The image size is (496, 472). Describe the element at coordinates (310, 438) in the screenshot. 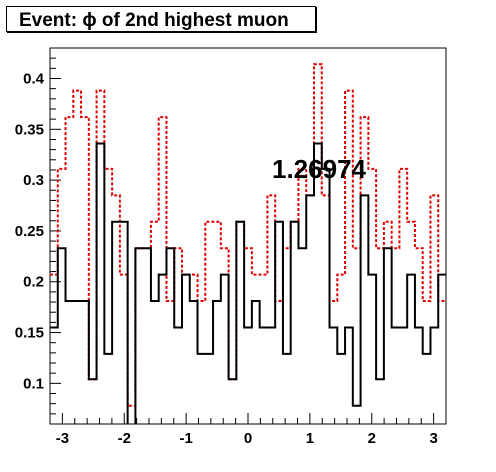

I see `x-tick-label: 1` at that location.